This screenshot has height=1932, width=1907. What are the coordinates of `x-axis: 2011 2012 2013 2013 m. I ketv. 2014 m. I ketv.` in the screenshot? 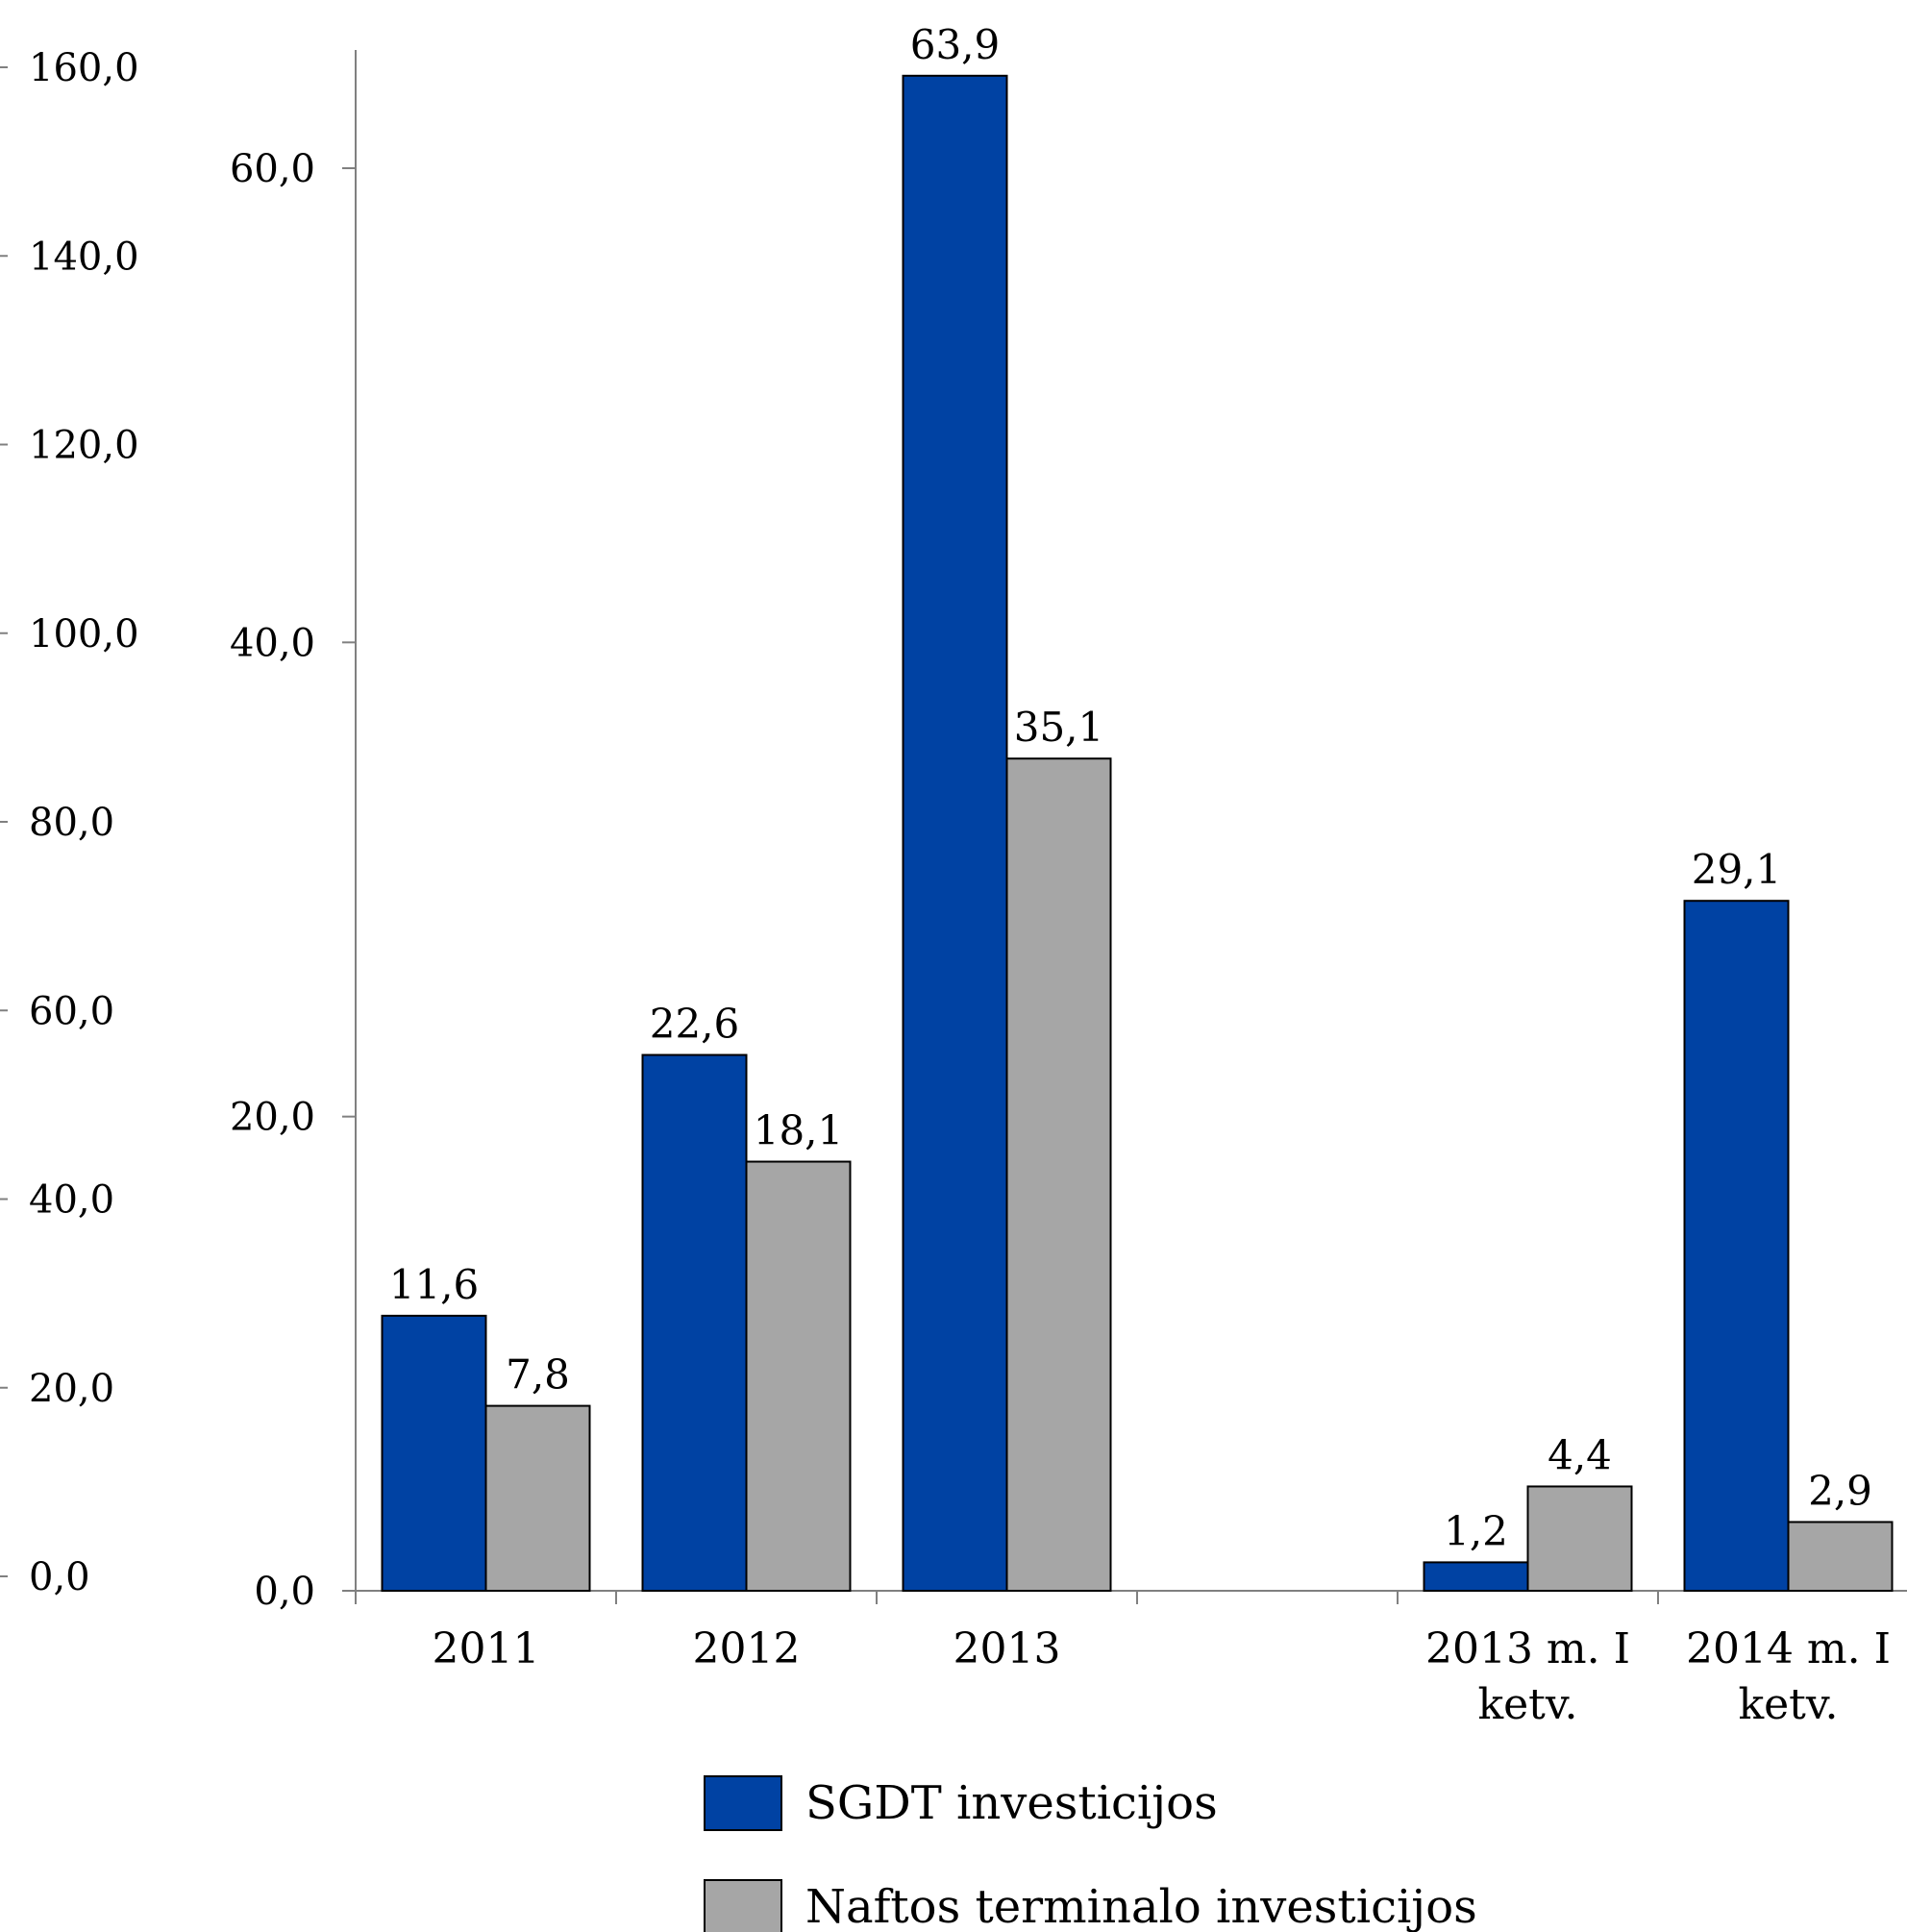 It's located at (1131, 1659).